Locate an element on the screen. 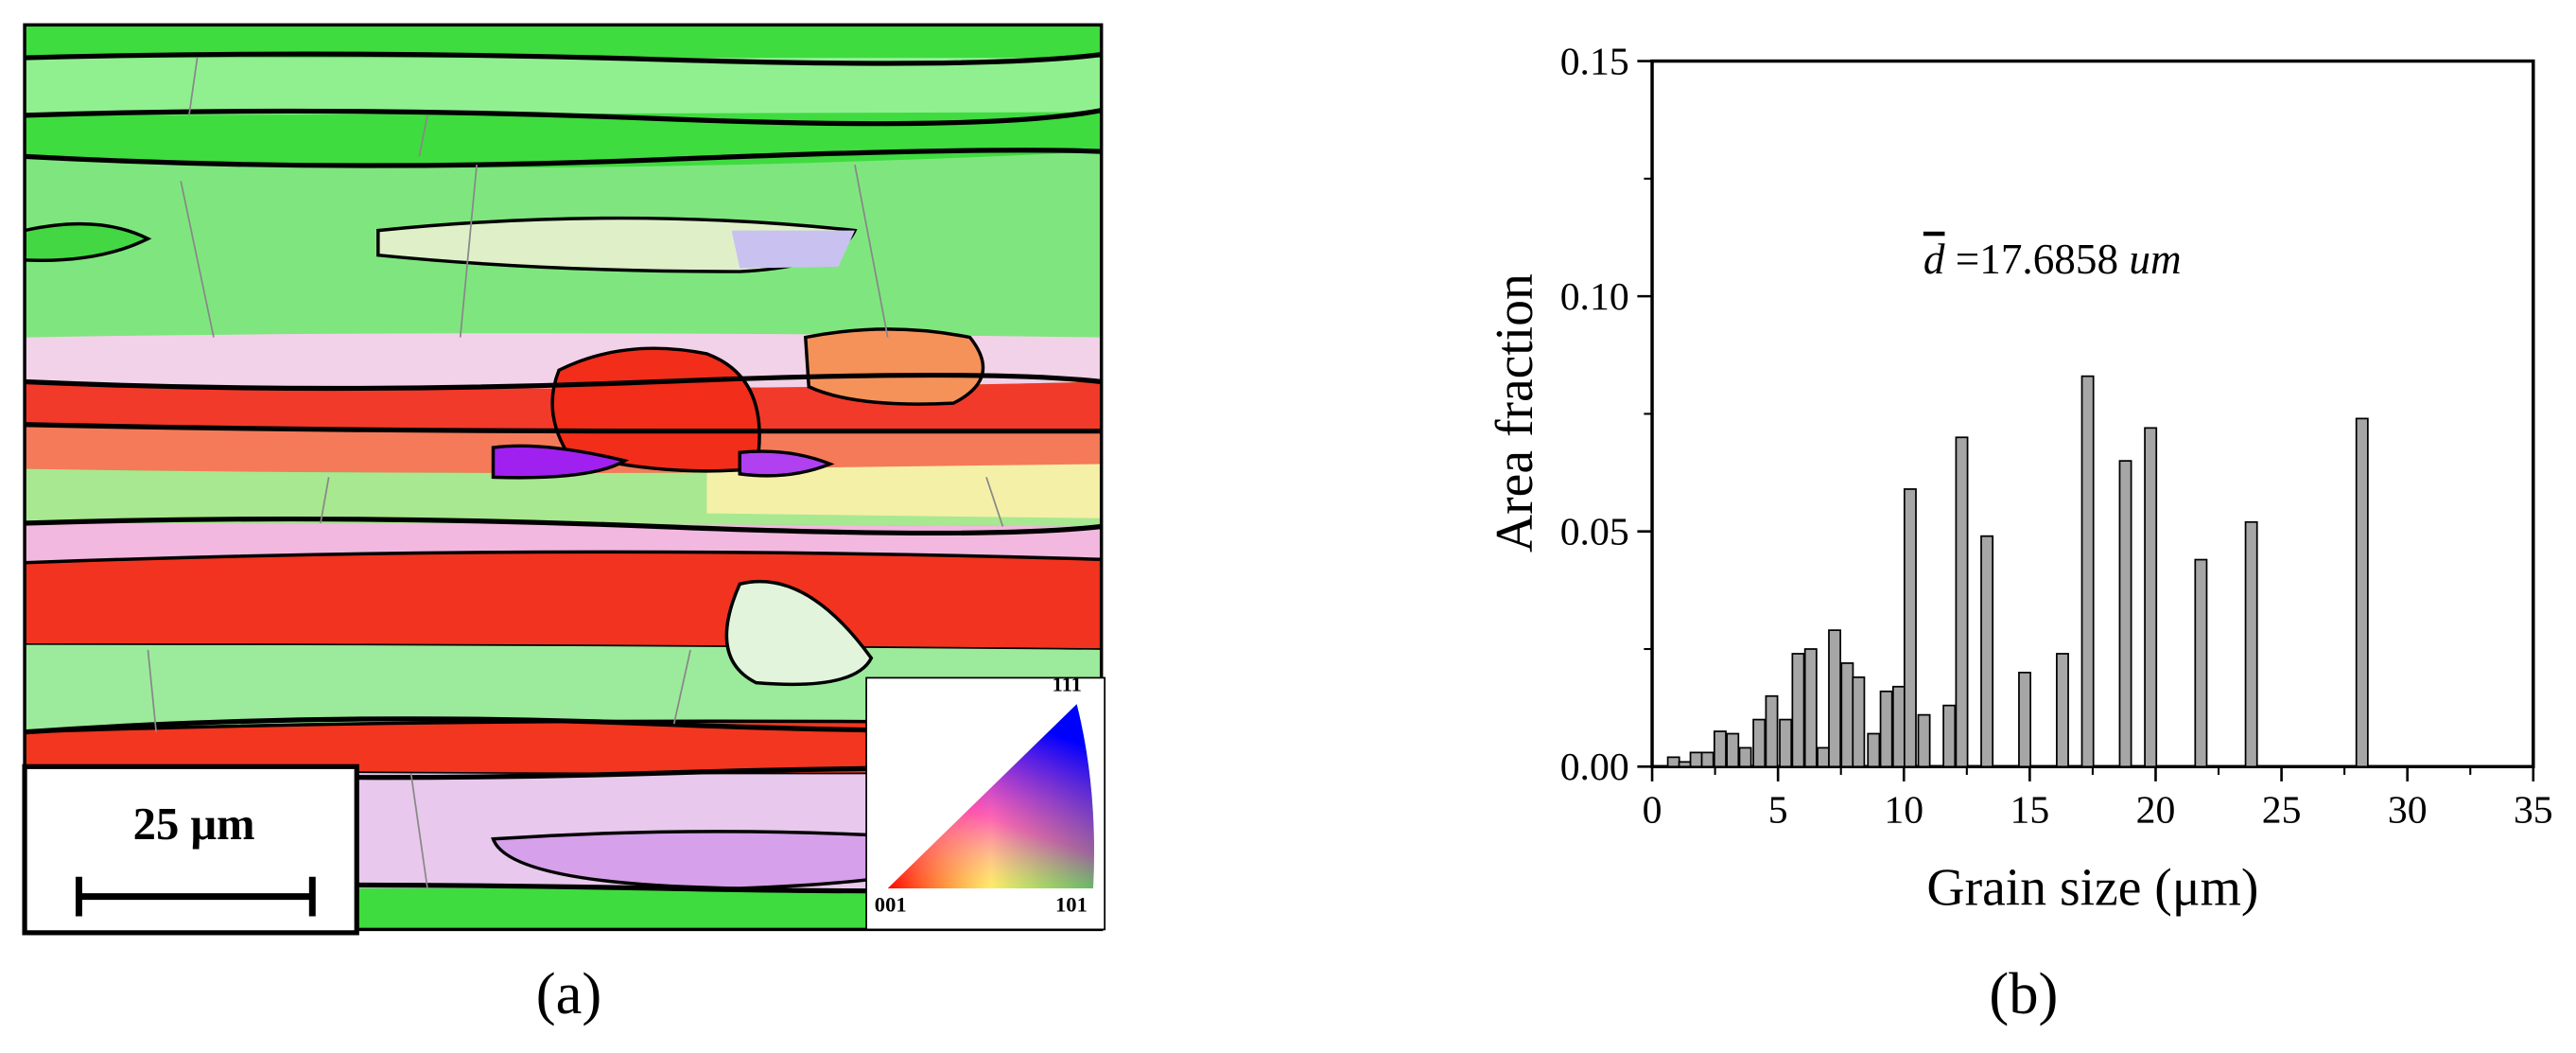  annotation: d =17.6858 um is located at coordinates (2052, 259).